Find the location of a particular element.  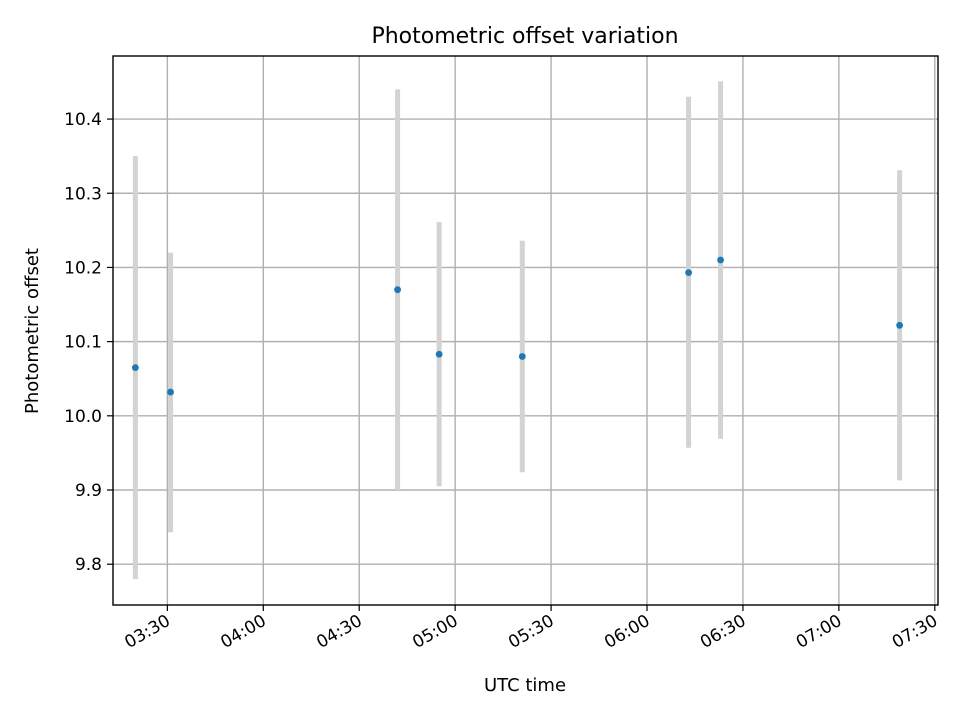

y-axis-label: Photometric offset is located at coordinates (32, 331).